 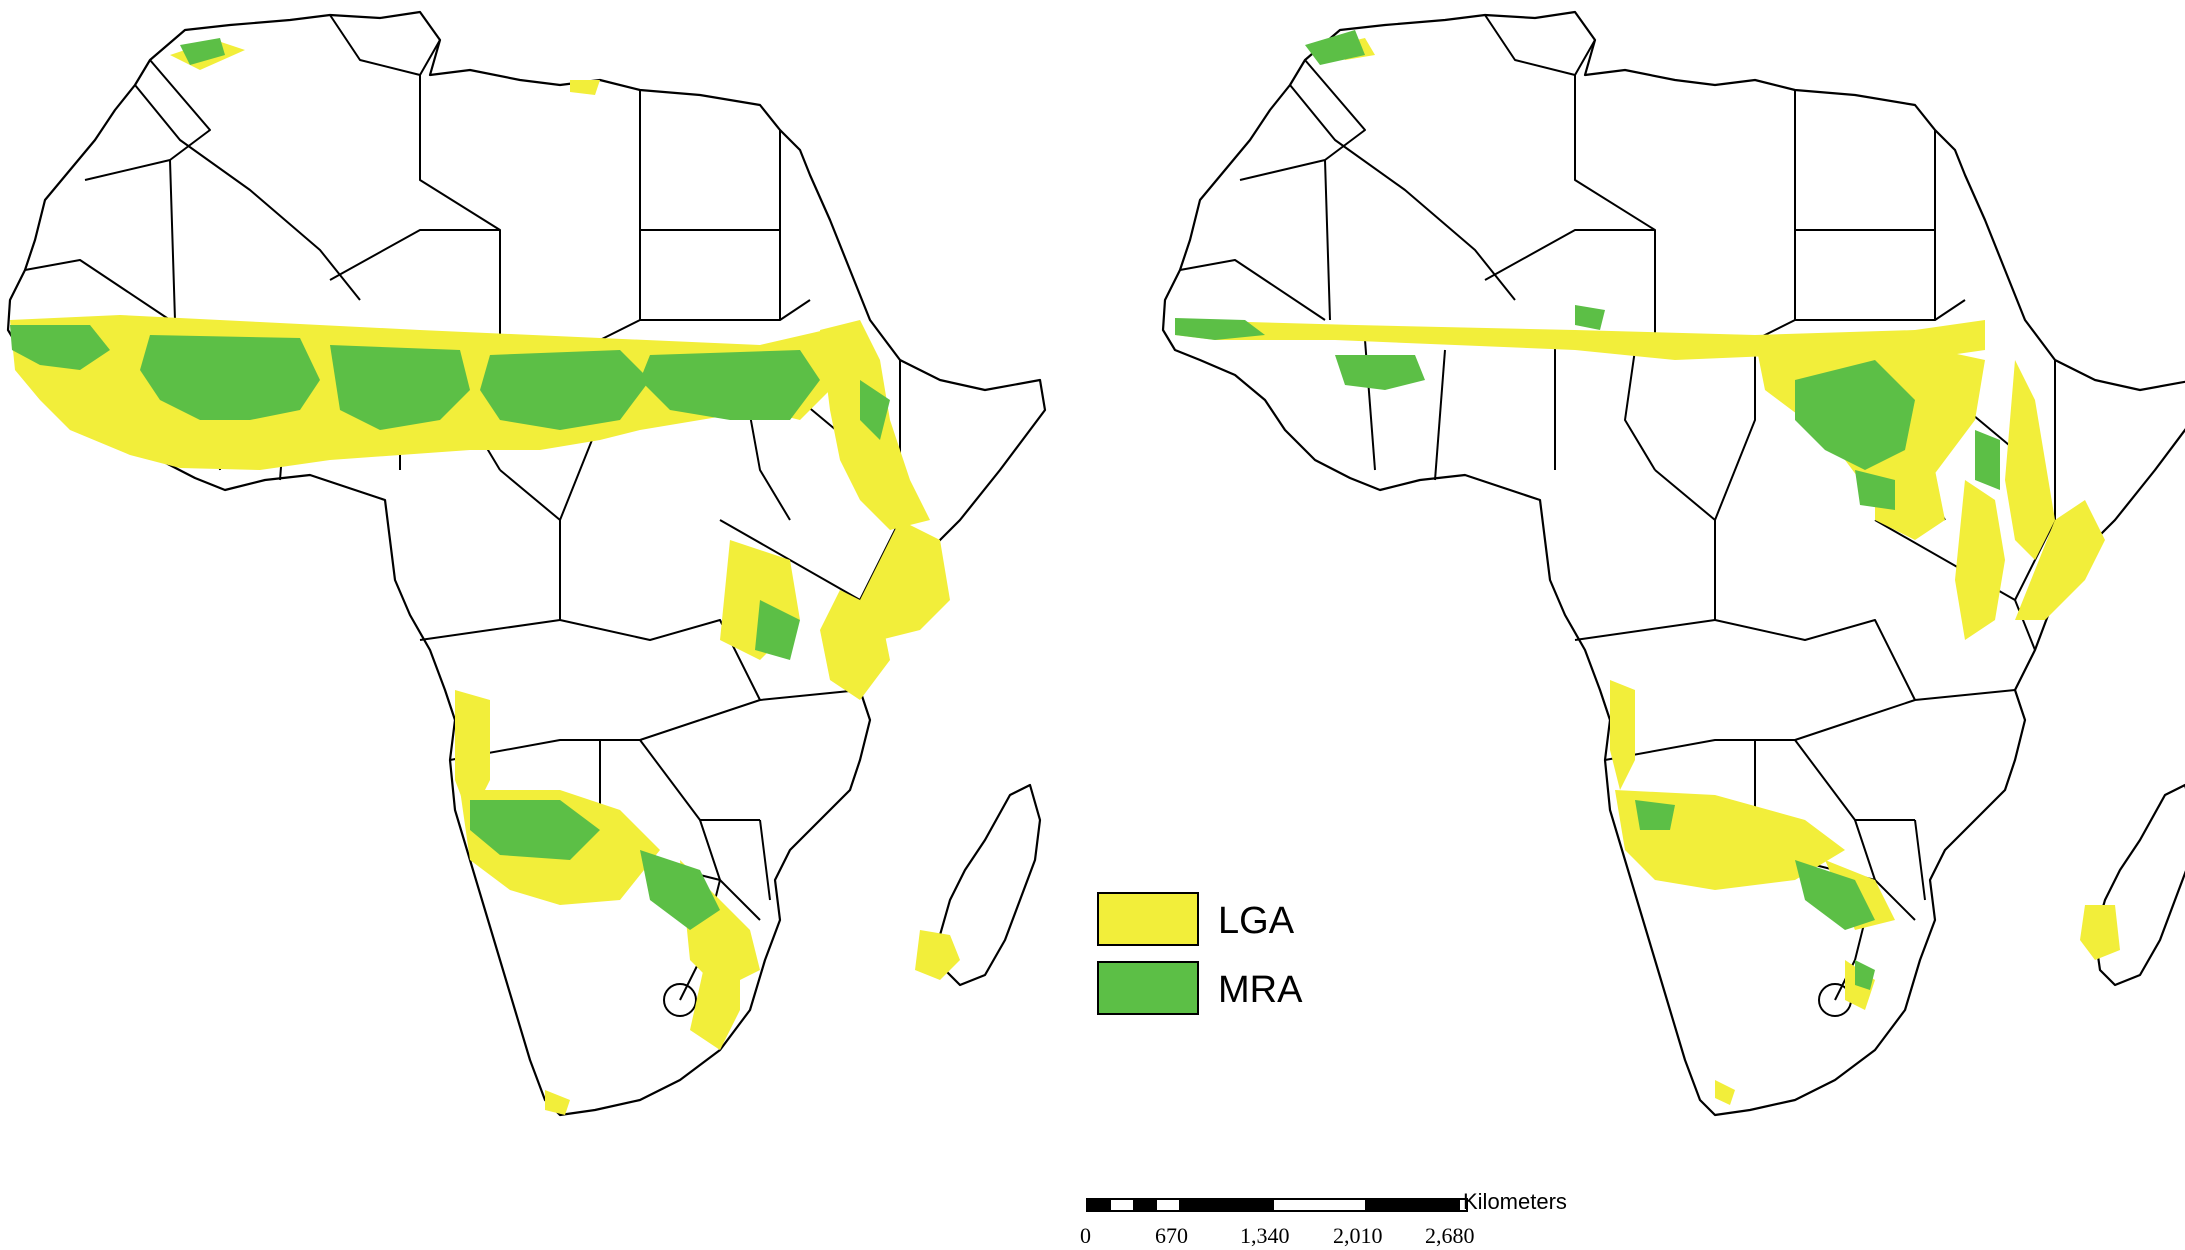 What do you see at coordinates (1358, 1235) in the screenshot?
I see `scale-tick: 2,010` at bounding box center [1358, 1235].